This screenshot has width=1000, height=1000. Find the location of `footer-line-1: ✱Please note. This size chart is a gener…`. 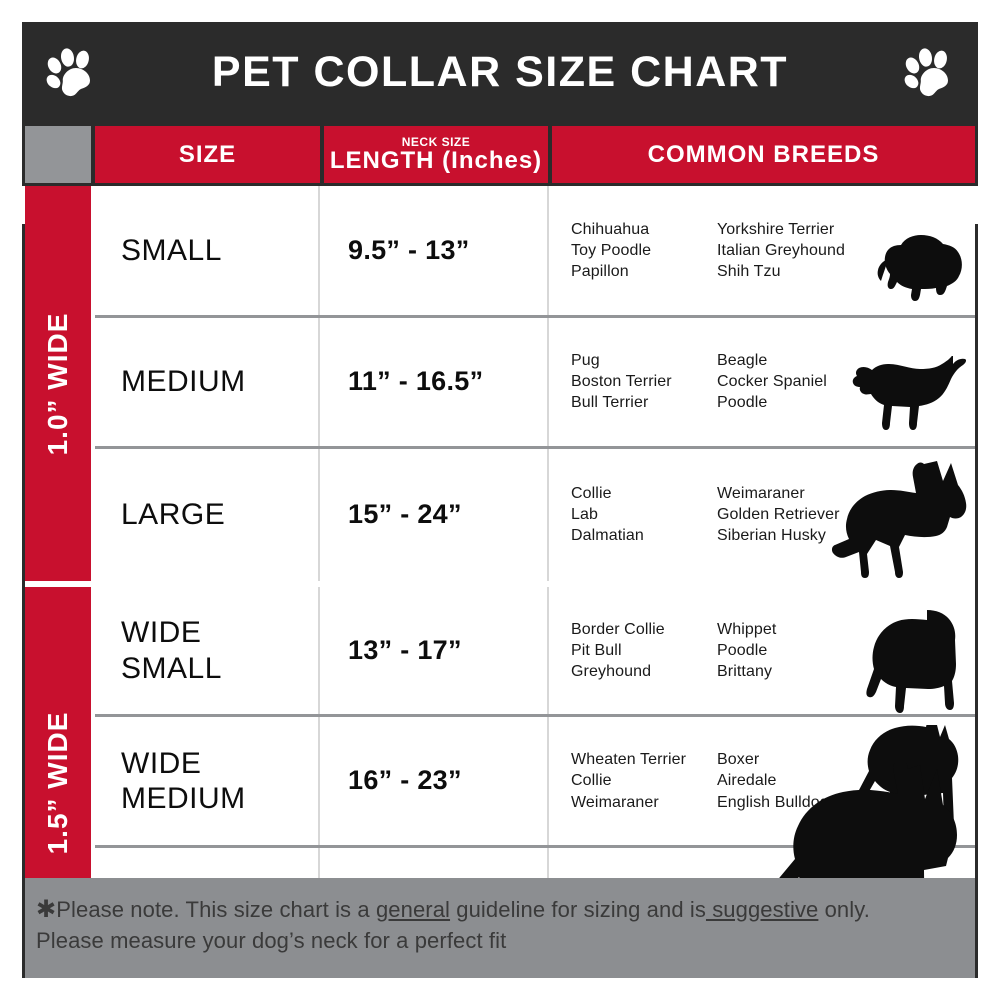

footer-line-1: ✱Please note. This size chart is a gener… is located at coordinates (499, 910).